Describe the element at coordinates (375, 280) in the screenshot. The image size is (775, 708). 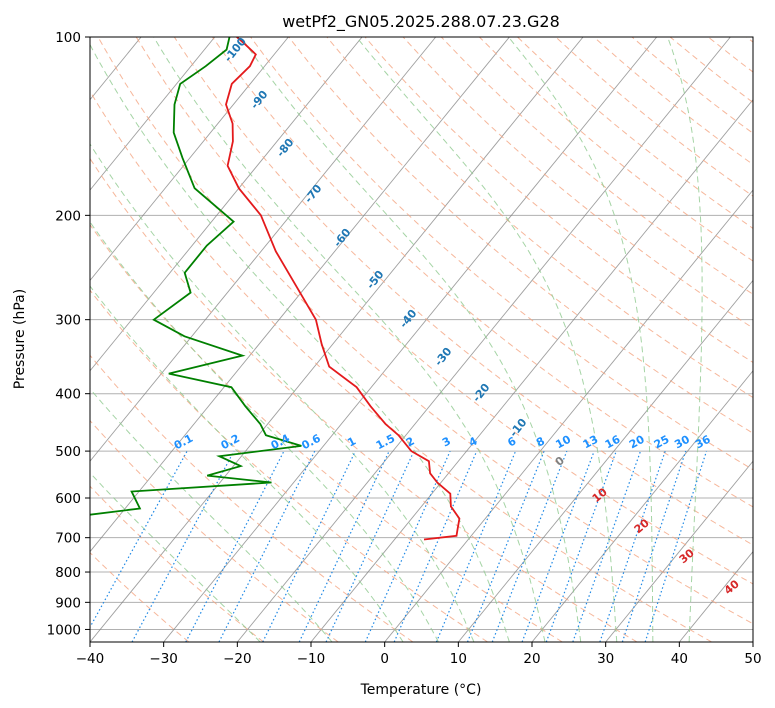
I see `isotherm-label: -50` at that location.